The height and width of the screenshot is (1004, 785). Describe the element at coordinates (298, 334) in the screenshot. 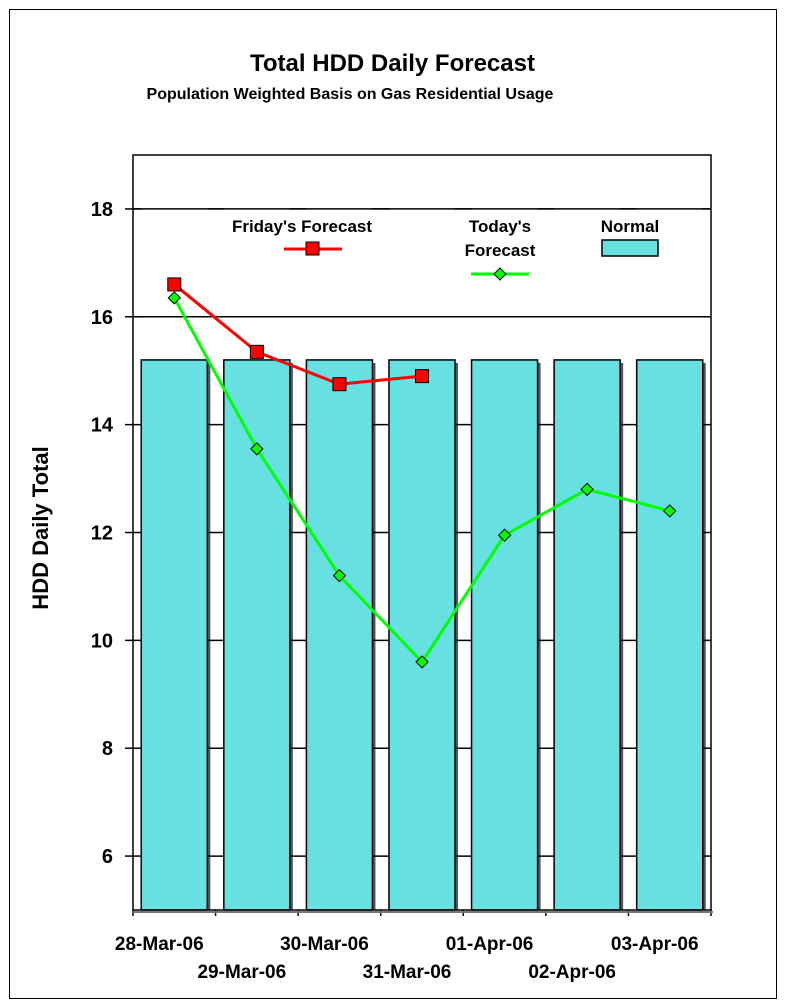

I see `series-line-friday` at that location.